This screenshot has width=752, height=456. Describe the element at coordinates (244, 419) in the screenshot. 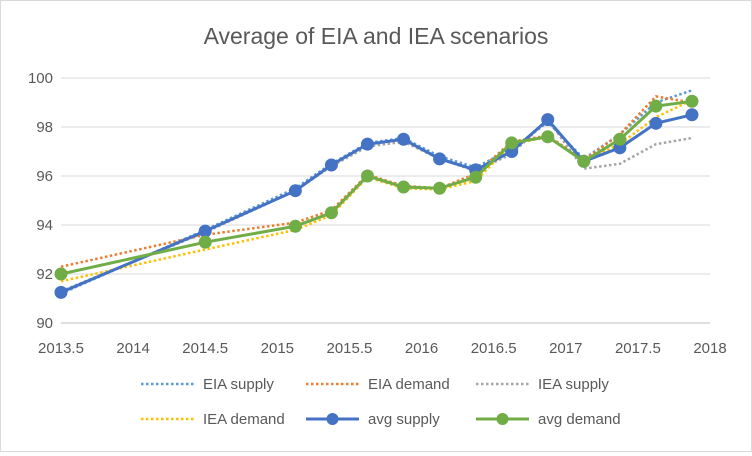

I see `legend-label-iea-demand: IEA demand` at that location.